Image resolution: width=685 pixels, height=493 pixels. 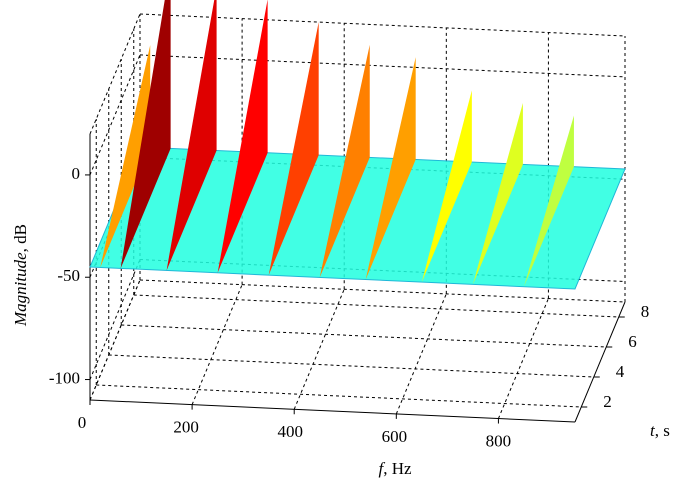 I want to click on z-tick-label: -100, so click(x=64, y=377).